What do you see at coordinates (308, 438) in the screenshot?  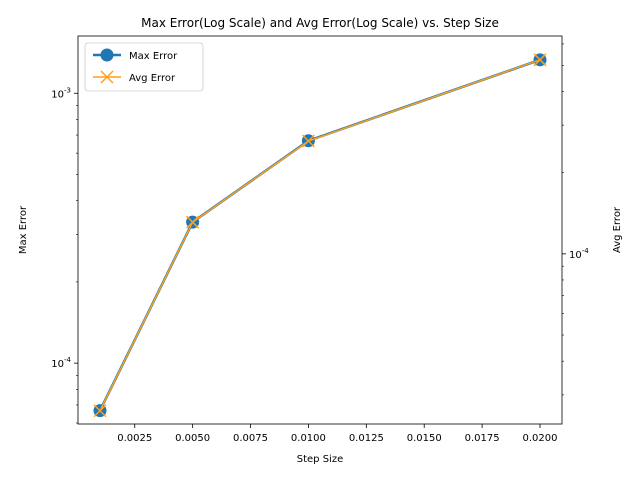 I see `x-tick-label: 0.0100` at bounding box center [308, 438].